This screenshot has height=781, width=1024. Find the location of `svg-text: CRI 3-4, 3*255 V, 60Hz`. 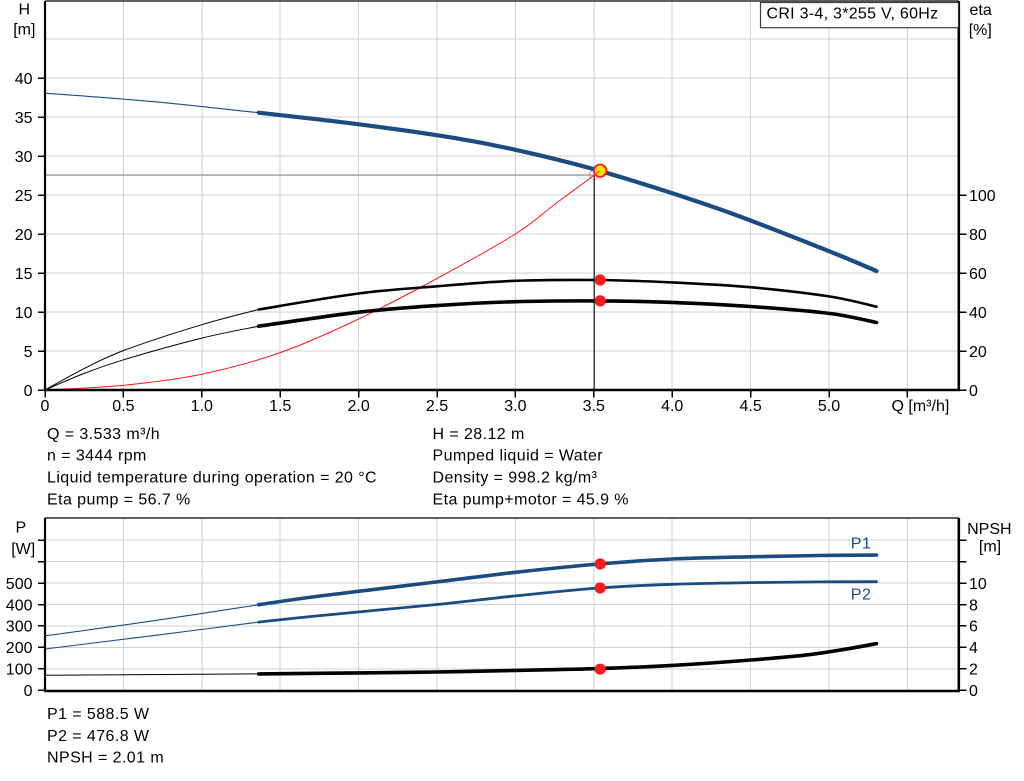

svg-text: CRI 3-4, 3*255 V, 60Hz is located at coordinates (853, 14).